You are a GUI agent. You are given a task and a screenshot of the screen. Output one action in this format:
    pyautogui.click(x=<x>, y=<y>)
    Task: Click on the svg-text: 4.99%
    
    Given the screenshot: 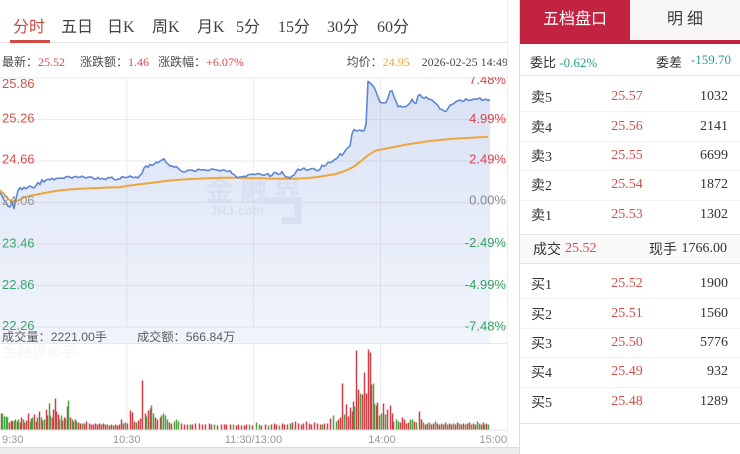 What is the action you would take?
    pyautogui.click(x=487, y=118)
    